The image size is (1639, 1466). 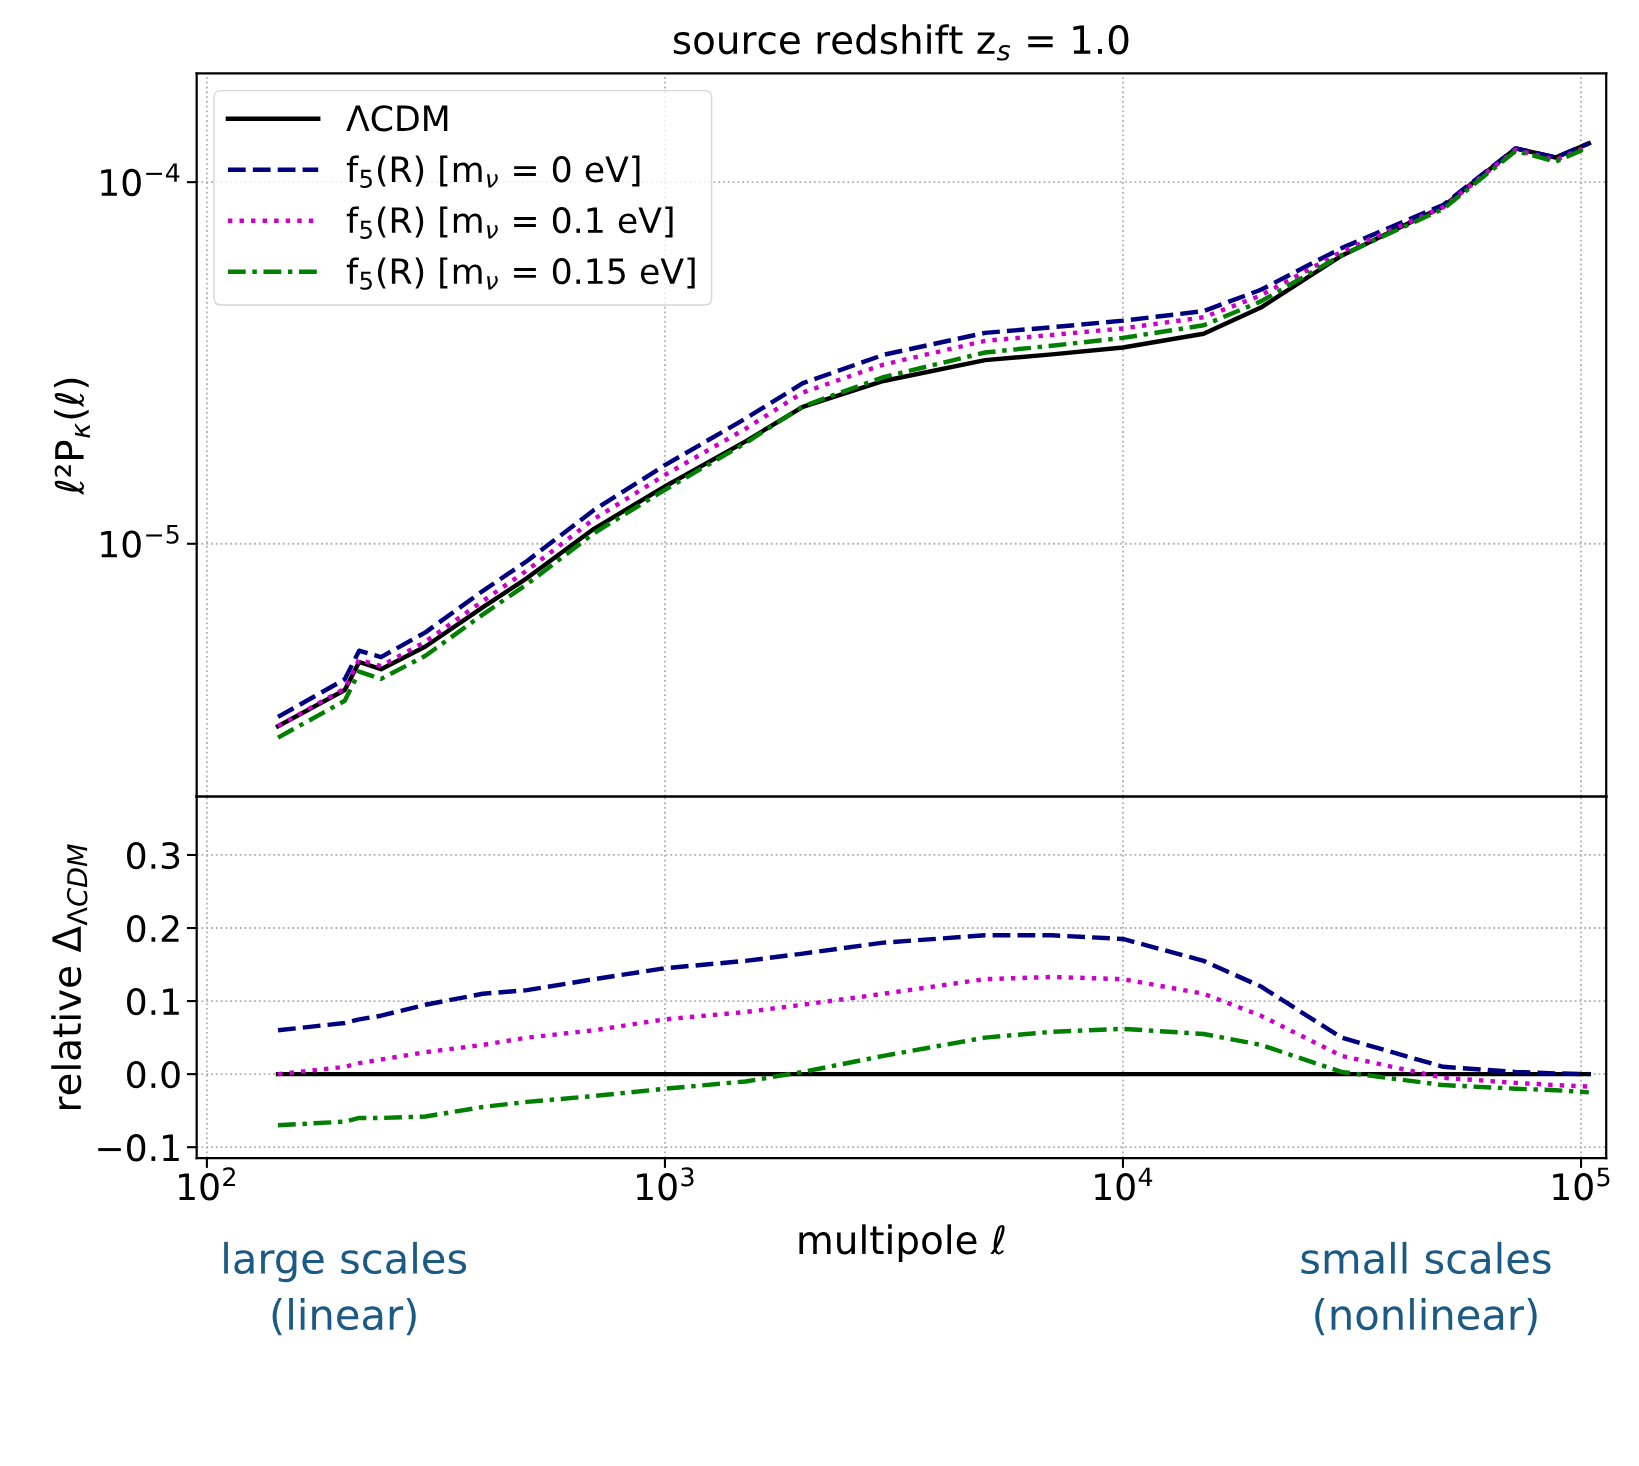 What do you see at coordinates (1124, 1184) in the screenshot?
I see `x-tick-label: 10$^{4}$` at bounding box center [1124, 1184].